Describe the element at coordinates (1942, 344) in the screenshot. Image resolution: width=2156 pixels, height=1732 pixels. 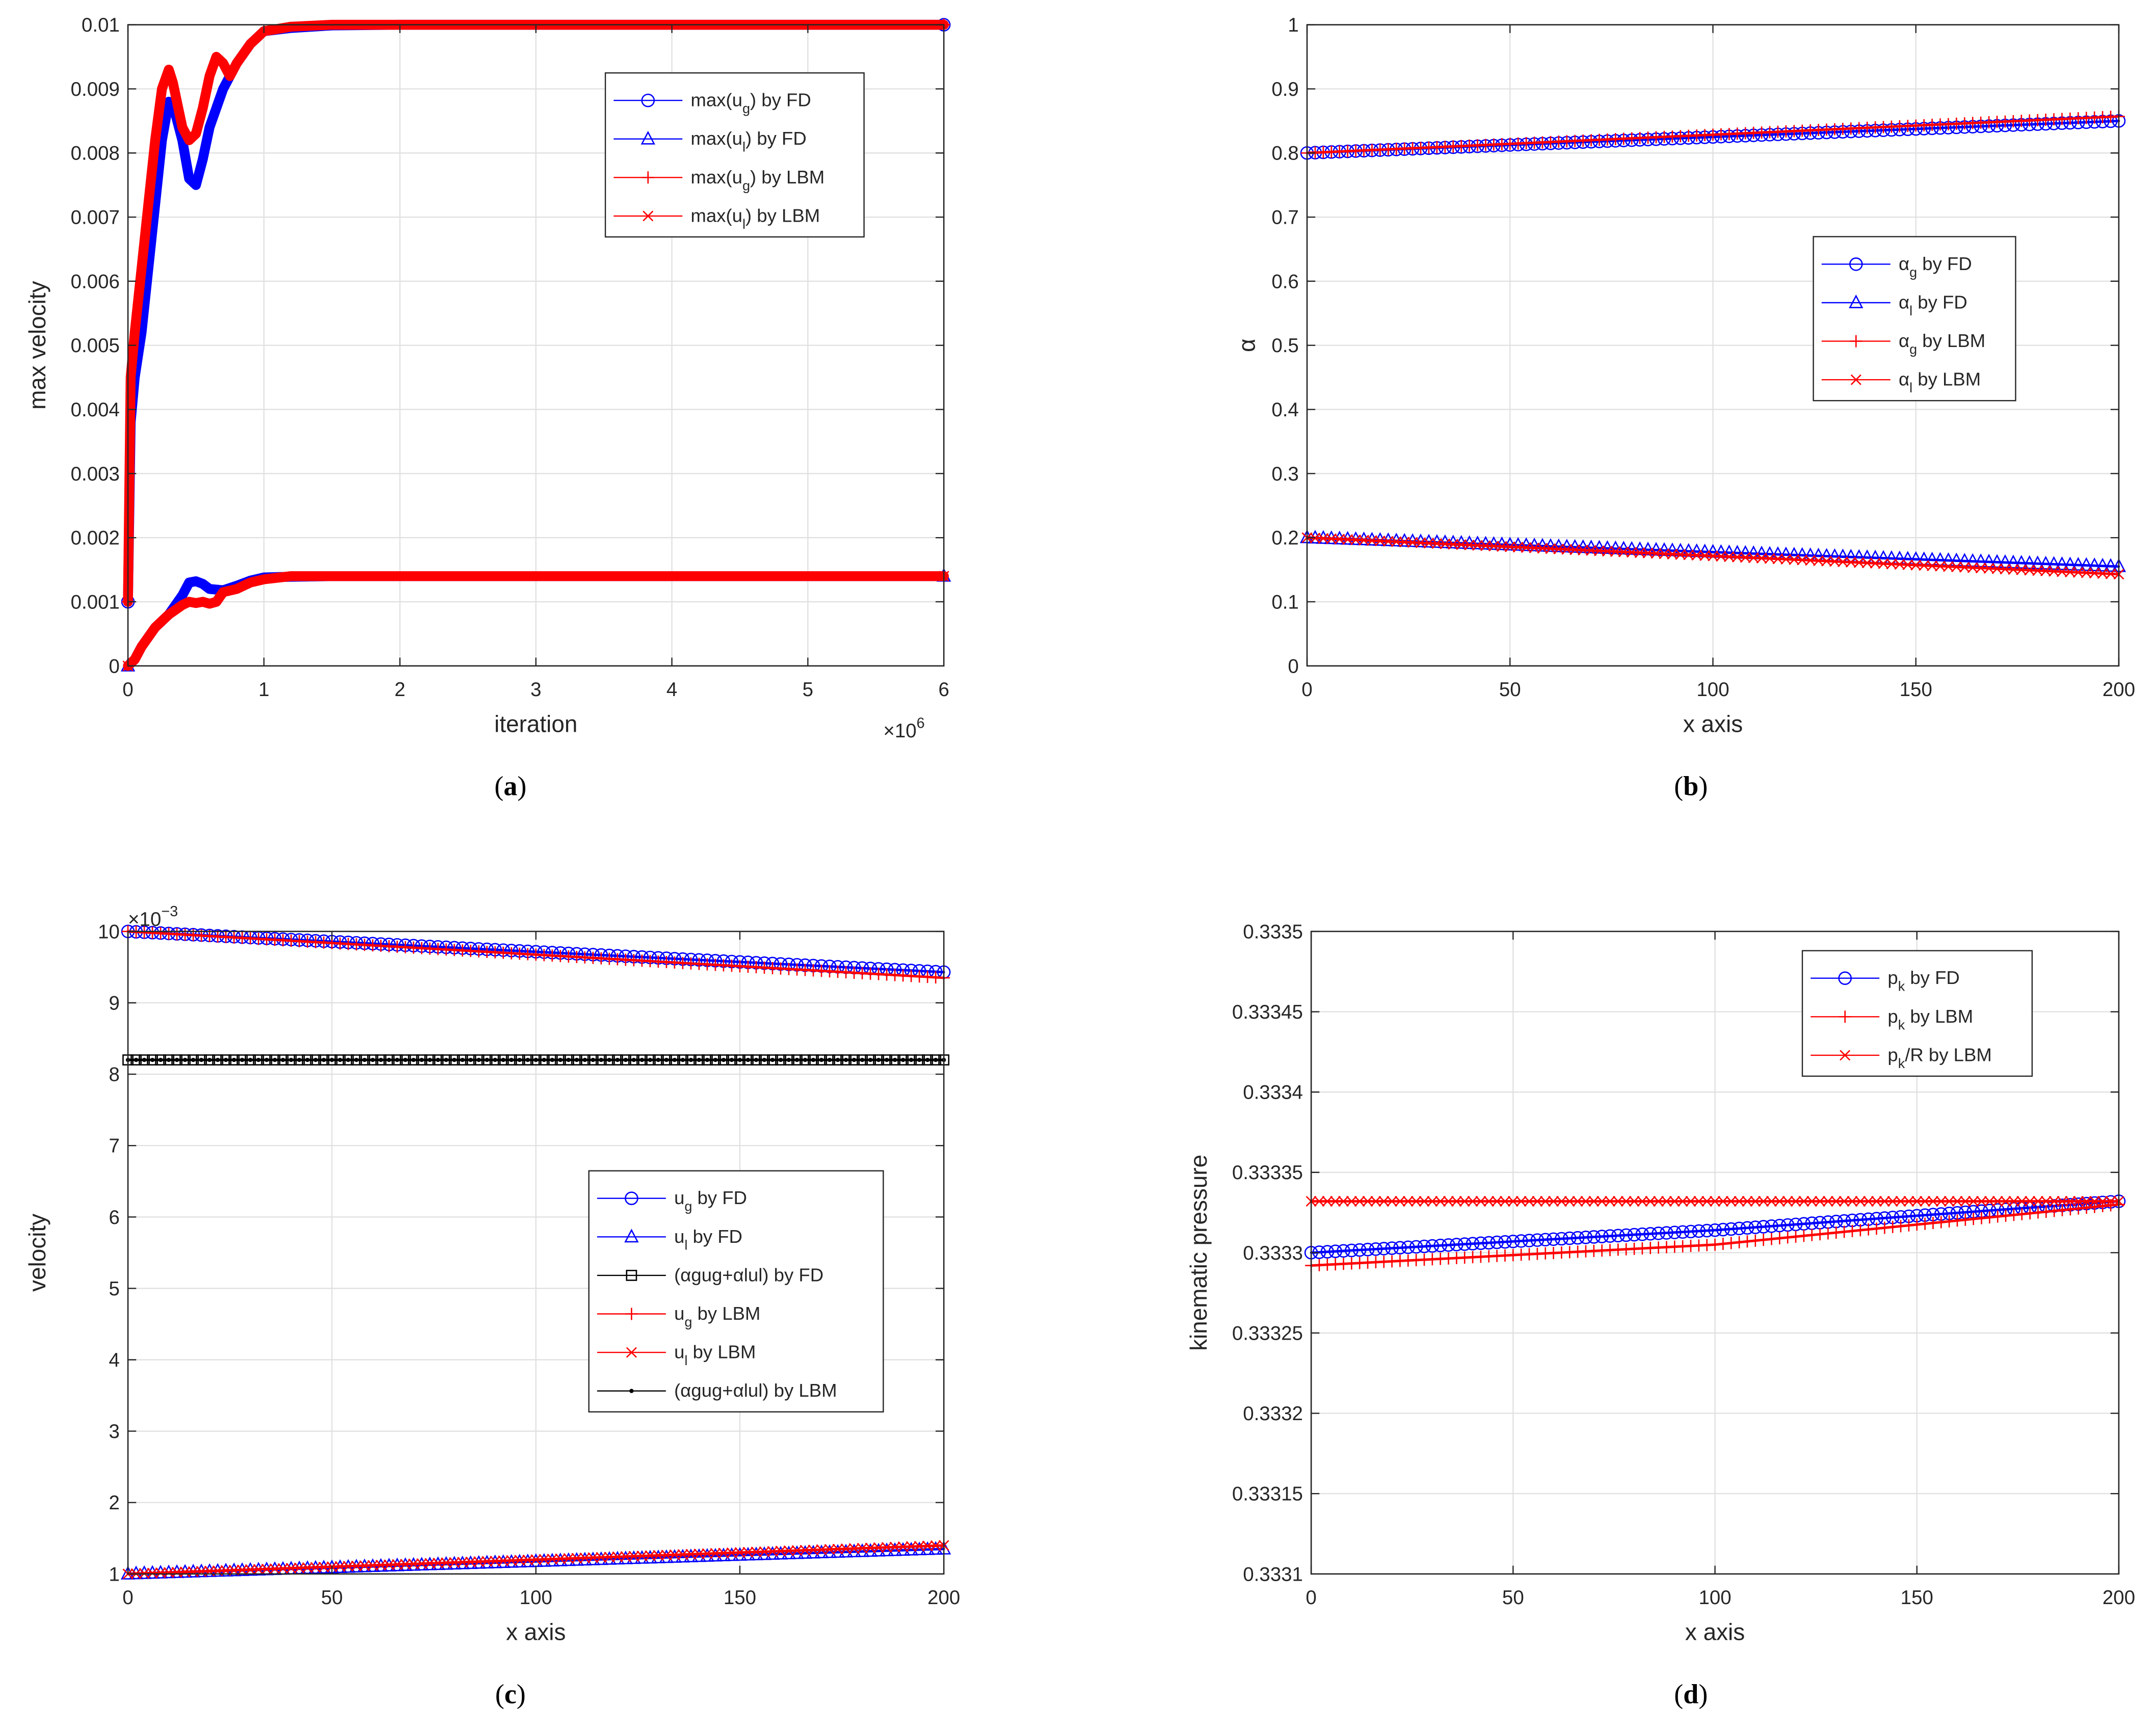
I see `legend-label: αg by LBM` at that location.